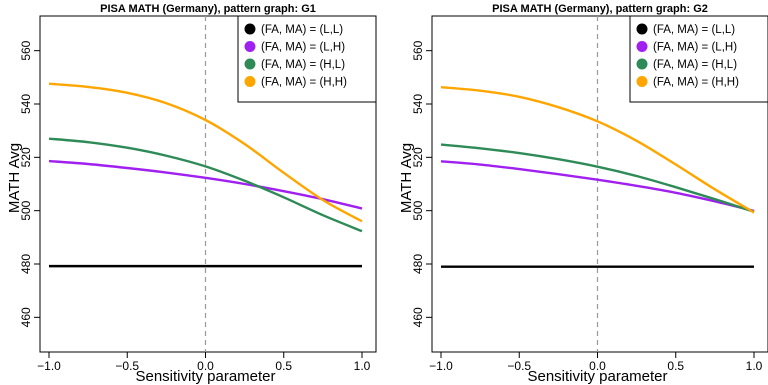  What do you see at coordinates (208, 9) in the screenshot?
I see `chart-title: PISA MATH (Germany), pattern graph: G1` at bounding box center [208, 9].